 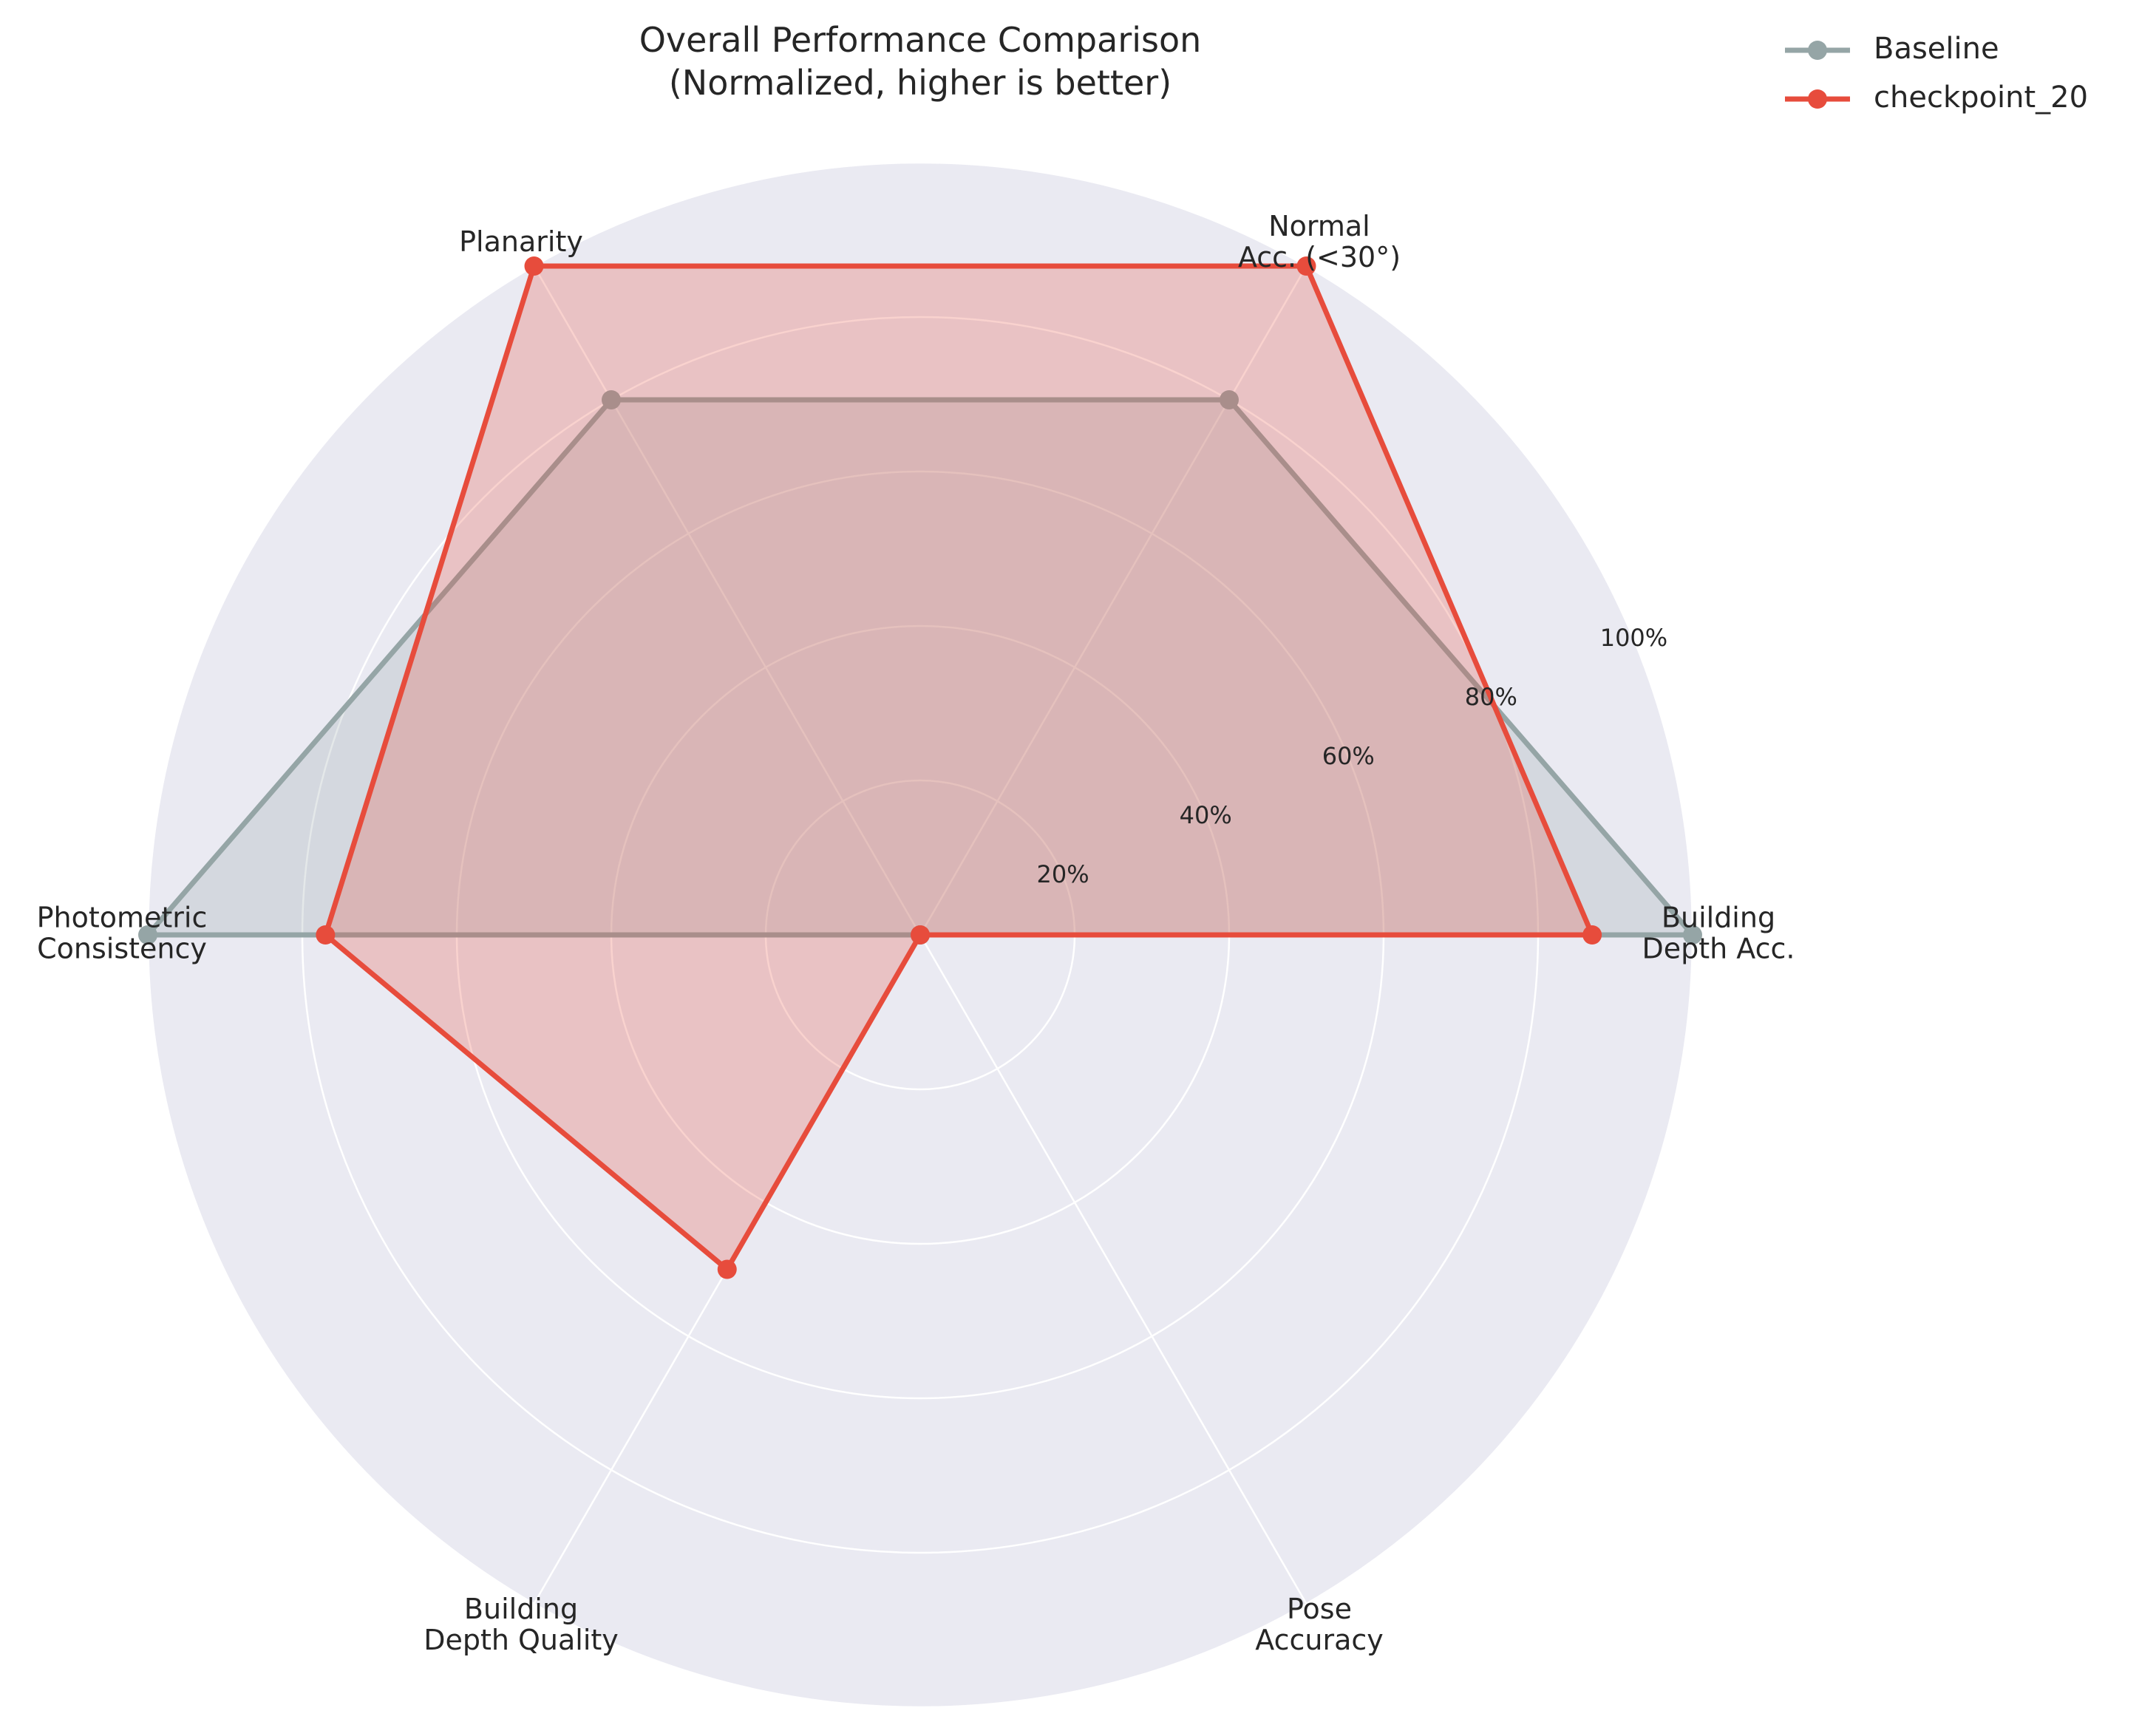 I want to click on r-tick-label: 80%, so click(x=1491, y=697).